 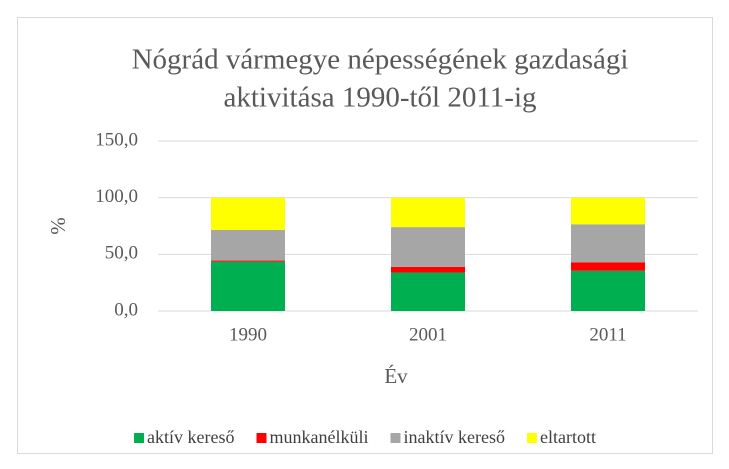 I want to click on y-tick-label: 100,0, so click(x=116, y=196).